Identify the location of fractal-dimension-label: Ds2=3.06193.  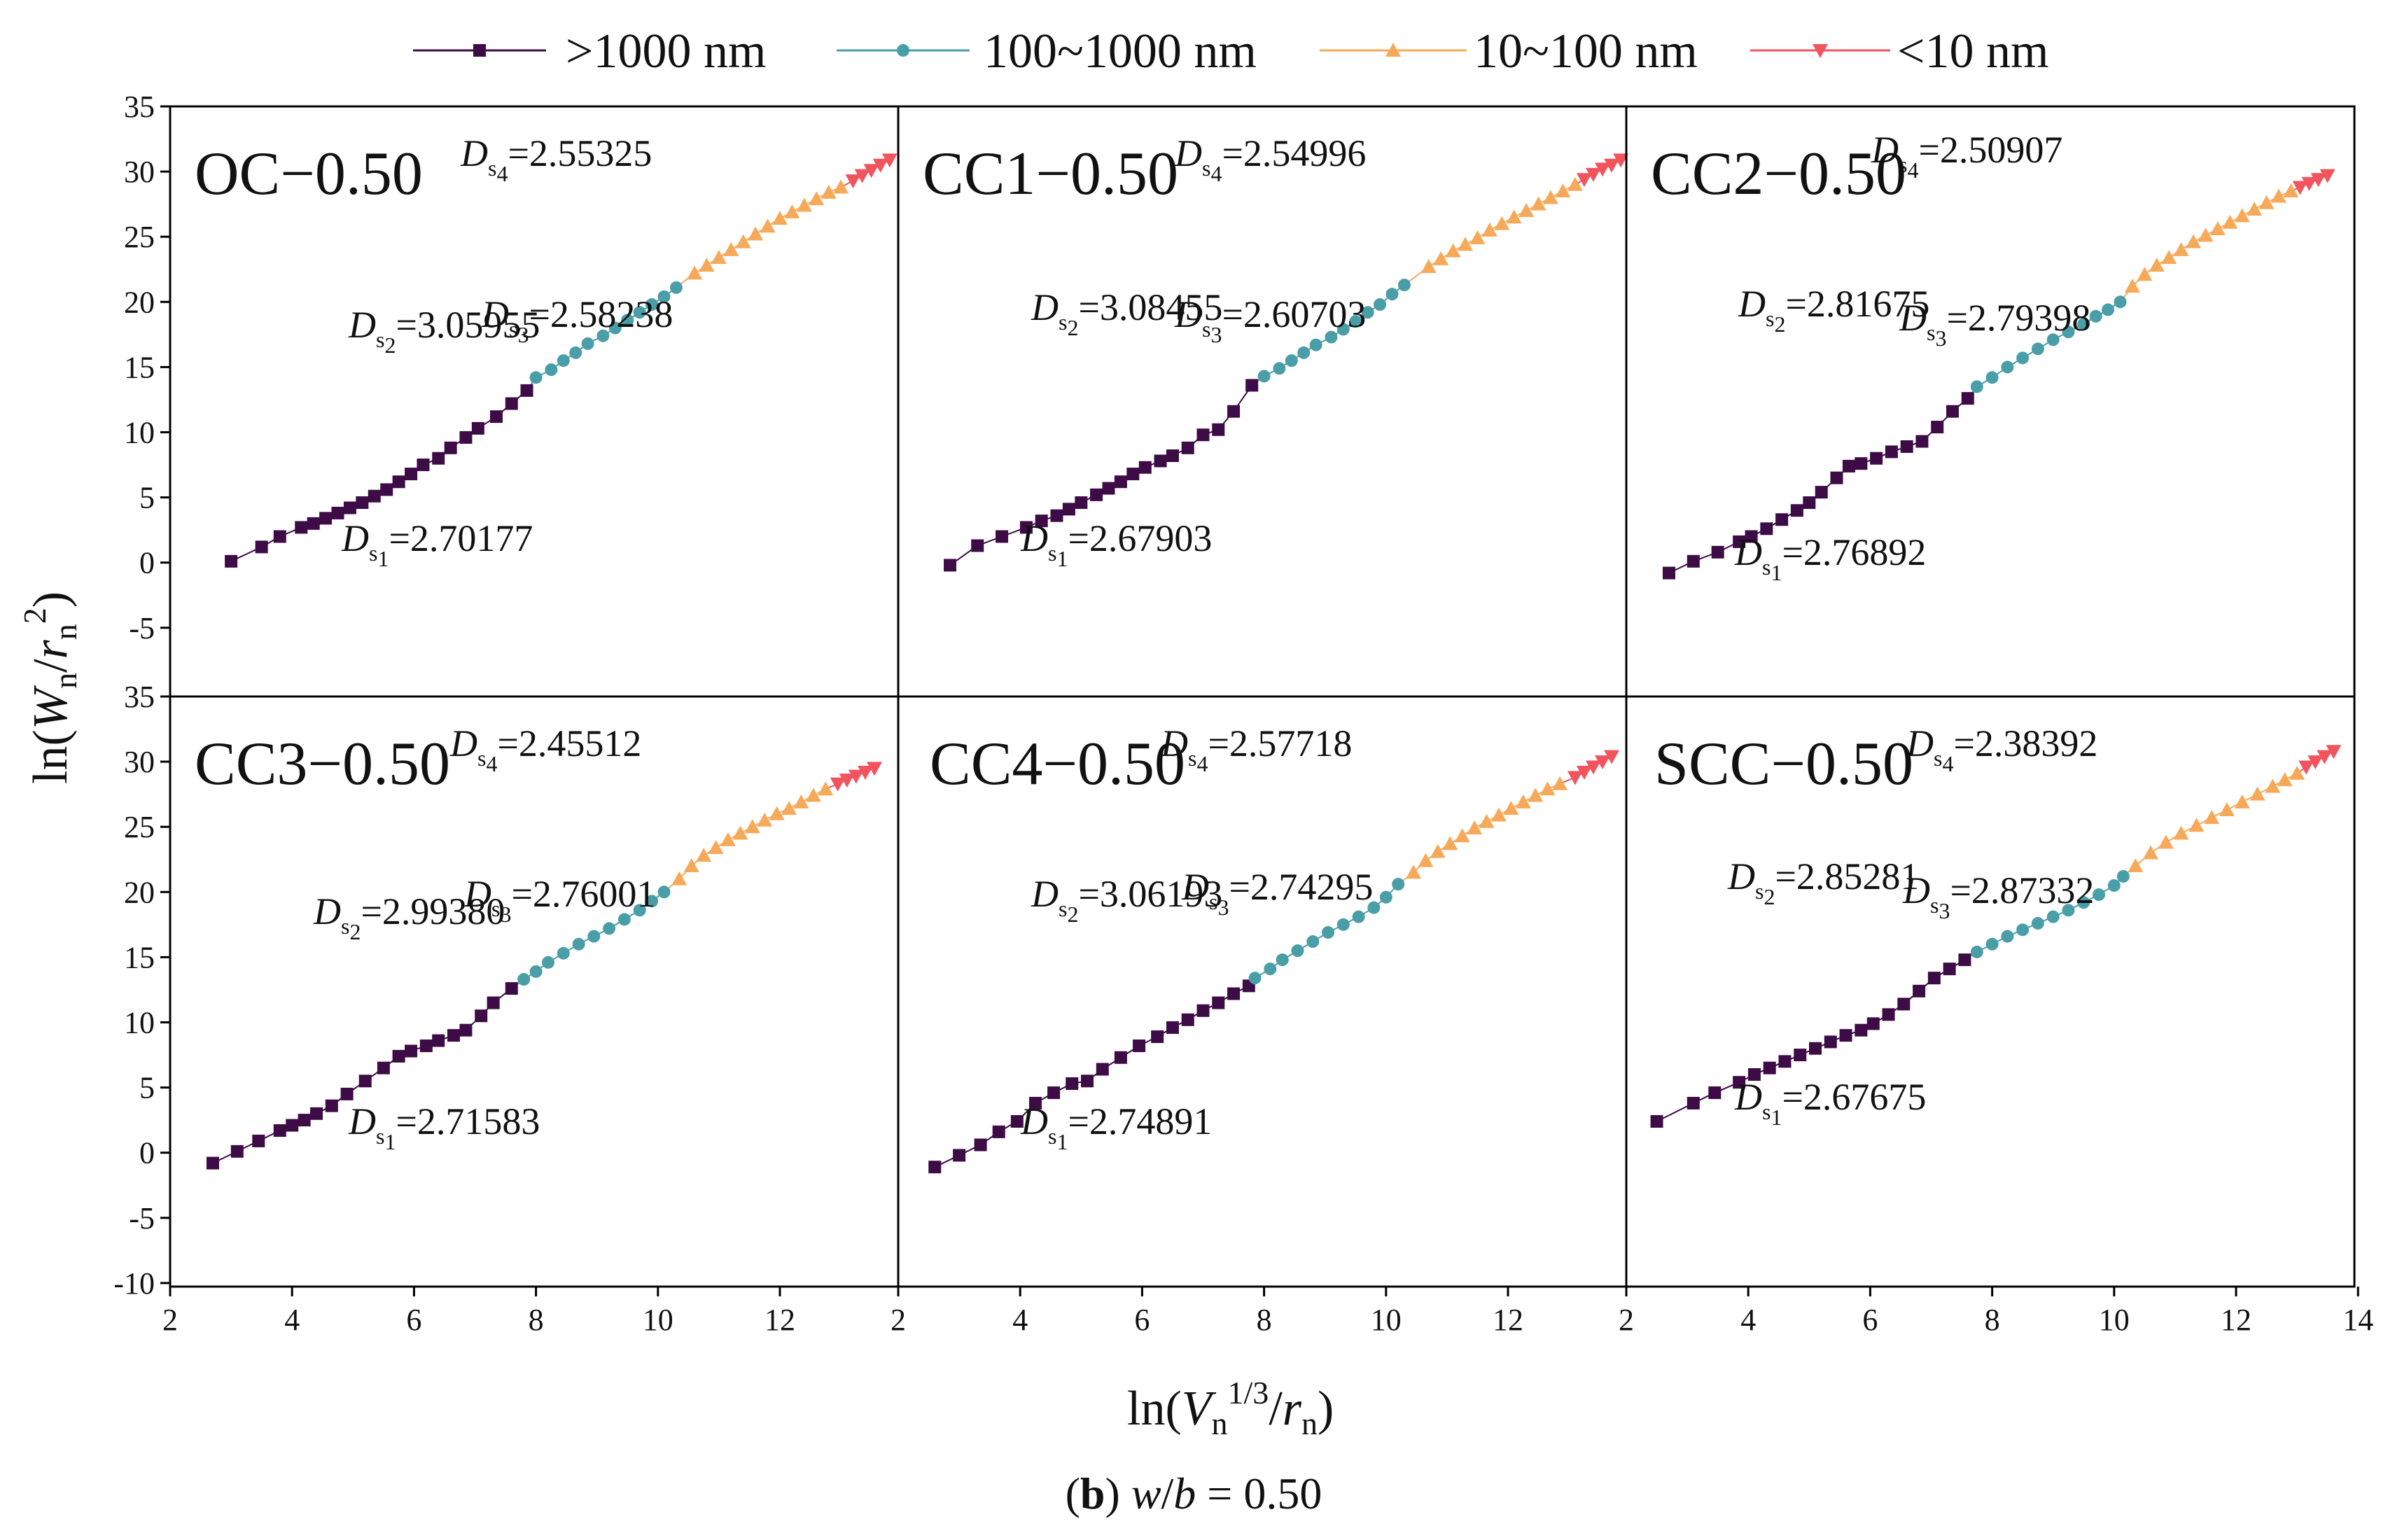
(1126, 900).